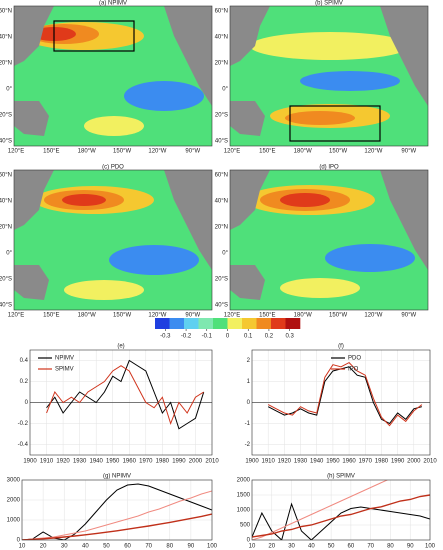  What do you see at coordinates (14, 481) in the screenshot?
I see `y-tick-label: 3000` at bounding box center [14, 481].